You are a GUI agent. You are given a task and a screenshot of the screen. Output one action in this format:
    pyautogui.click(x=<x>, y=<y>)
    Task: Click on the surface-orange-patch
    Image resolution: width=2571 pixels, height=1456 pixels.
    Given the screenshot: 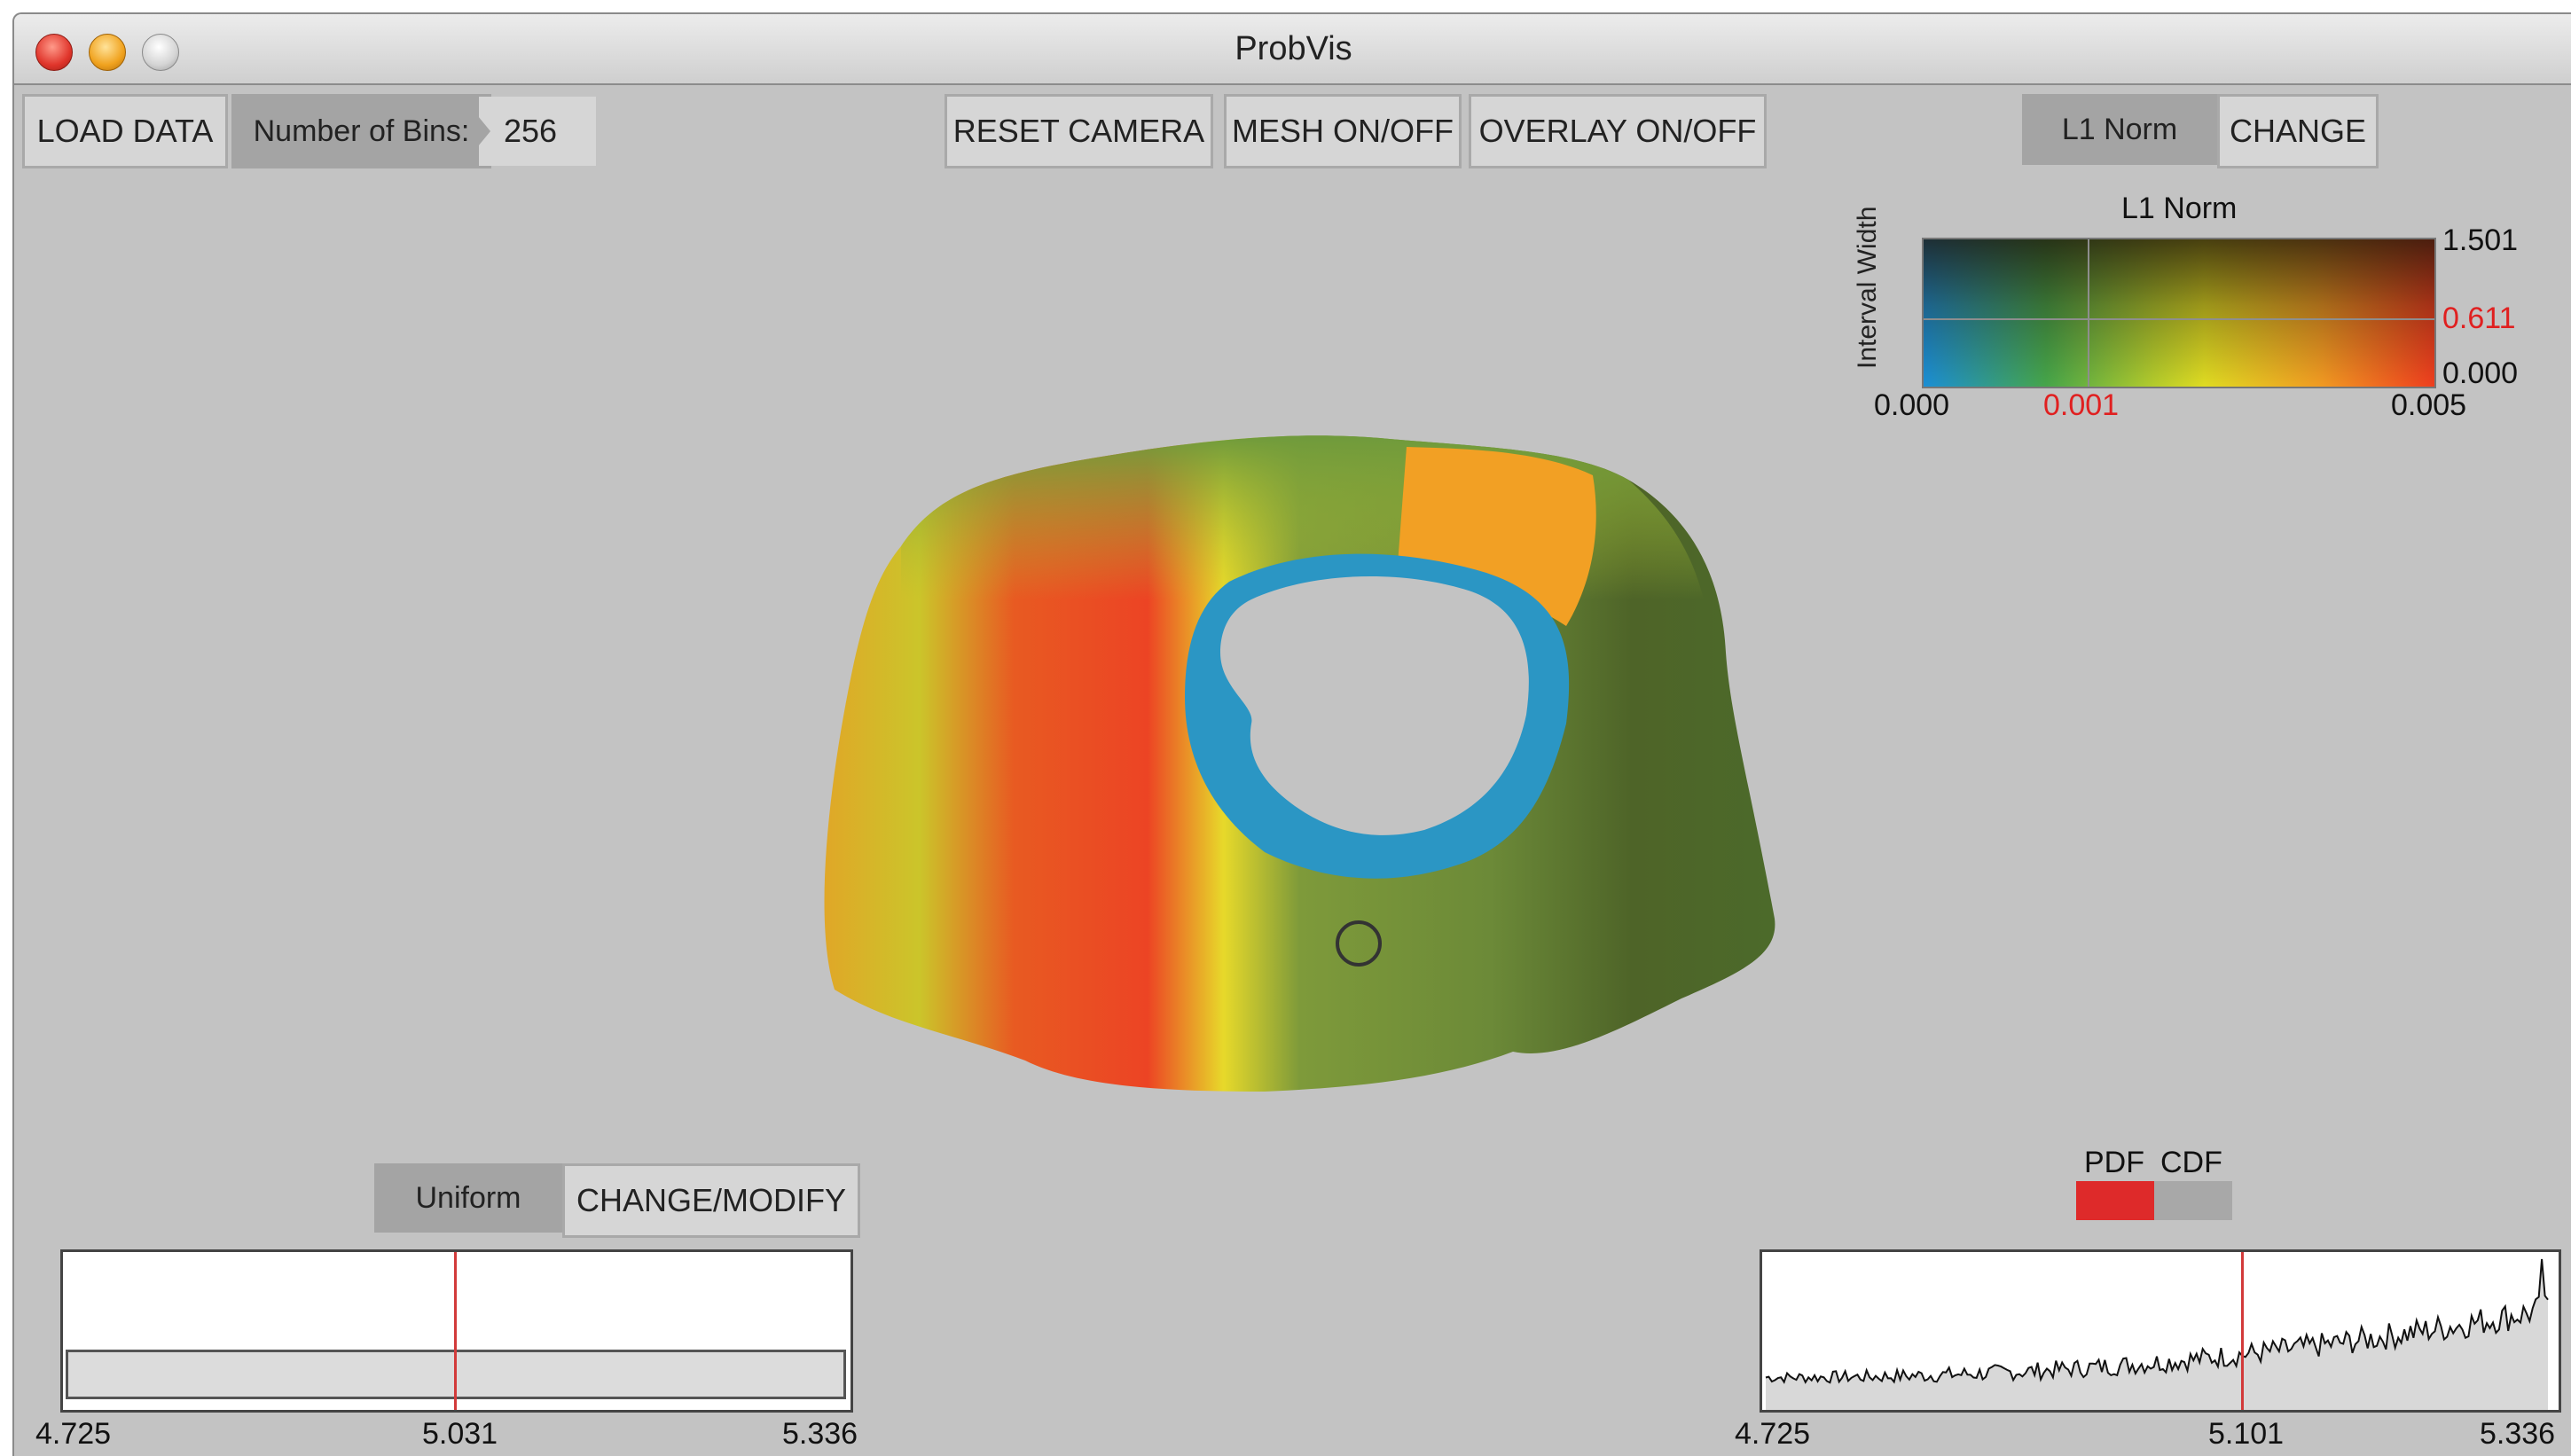 What is the action you would take?
    pyautogui.click(x=1497, y=536)
    